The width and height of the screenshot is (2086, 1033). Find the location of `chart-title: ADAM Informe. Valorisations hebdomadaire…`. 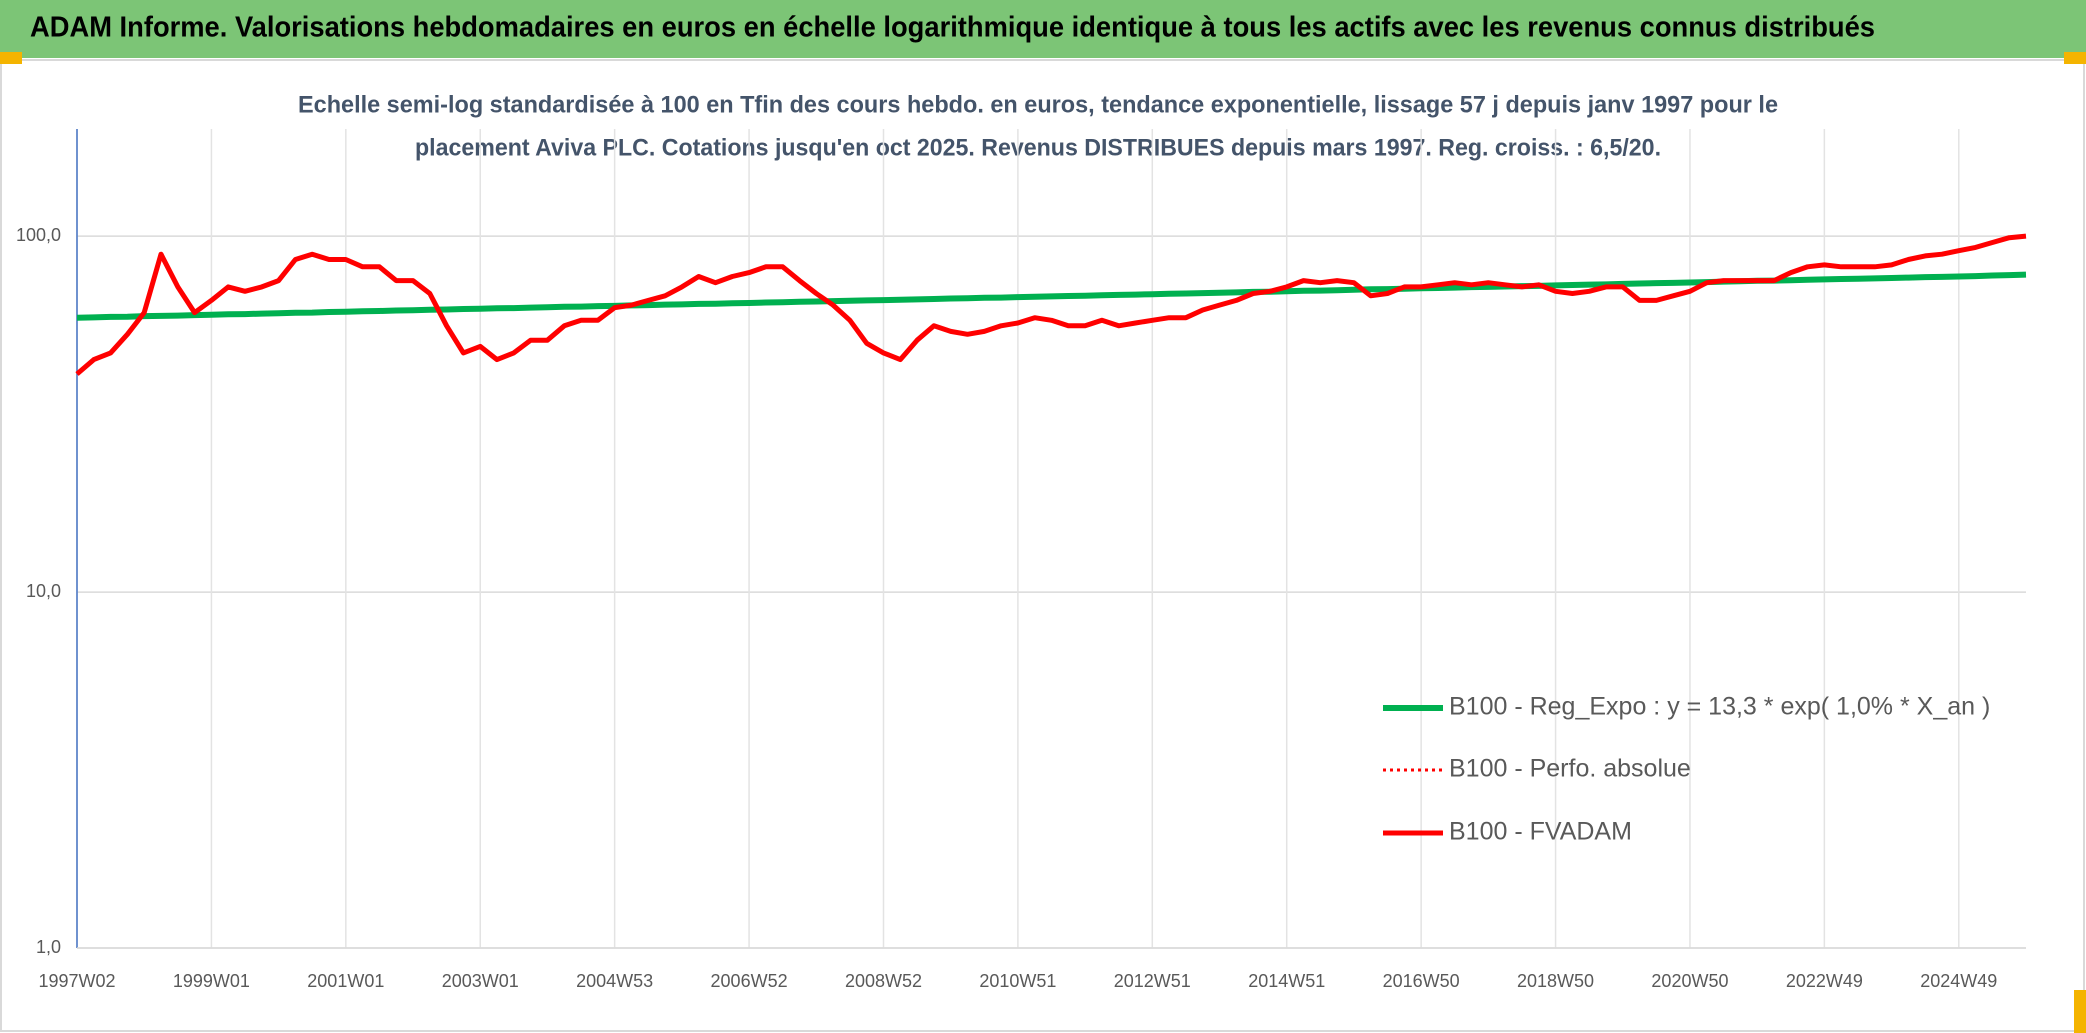

chart-title: ADAM Informe. Valorisations hebdomadaire… is located at coordinates (952, 28).